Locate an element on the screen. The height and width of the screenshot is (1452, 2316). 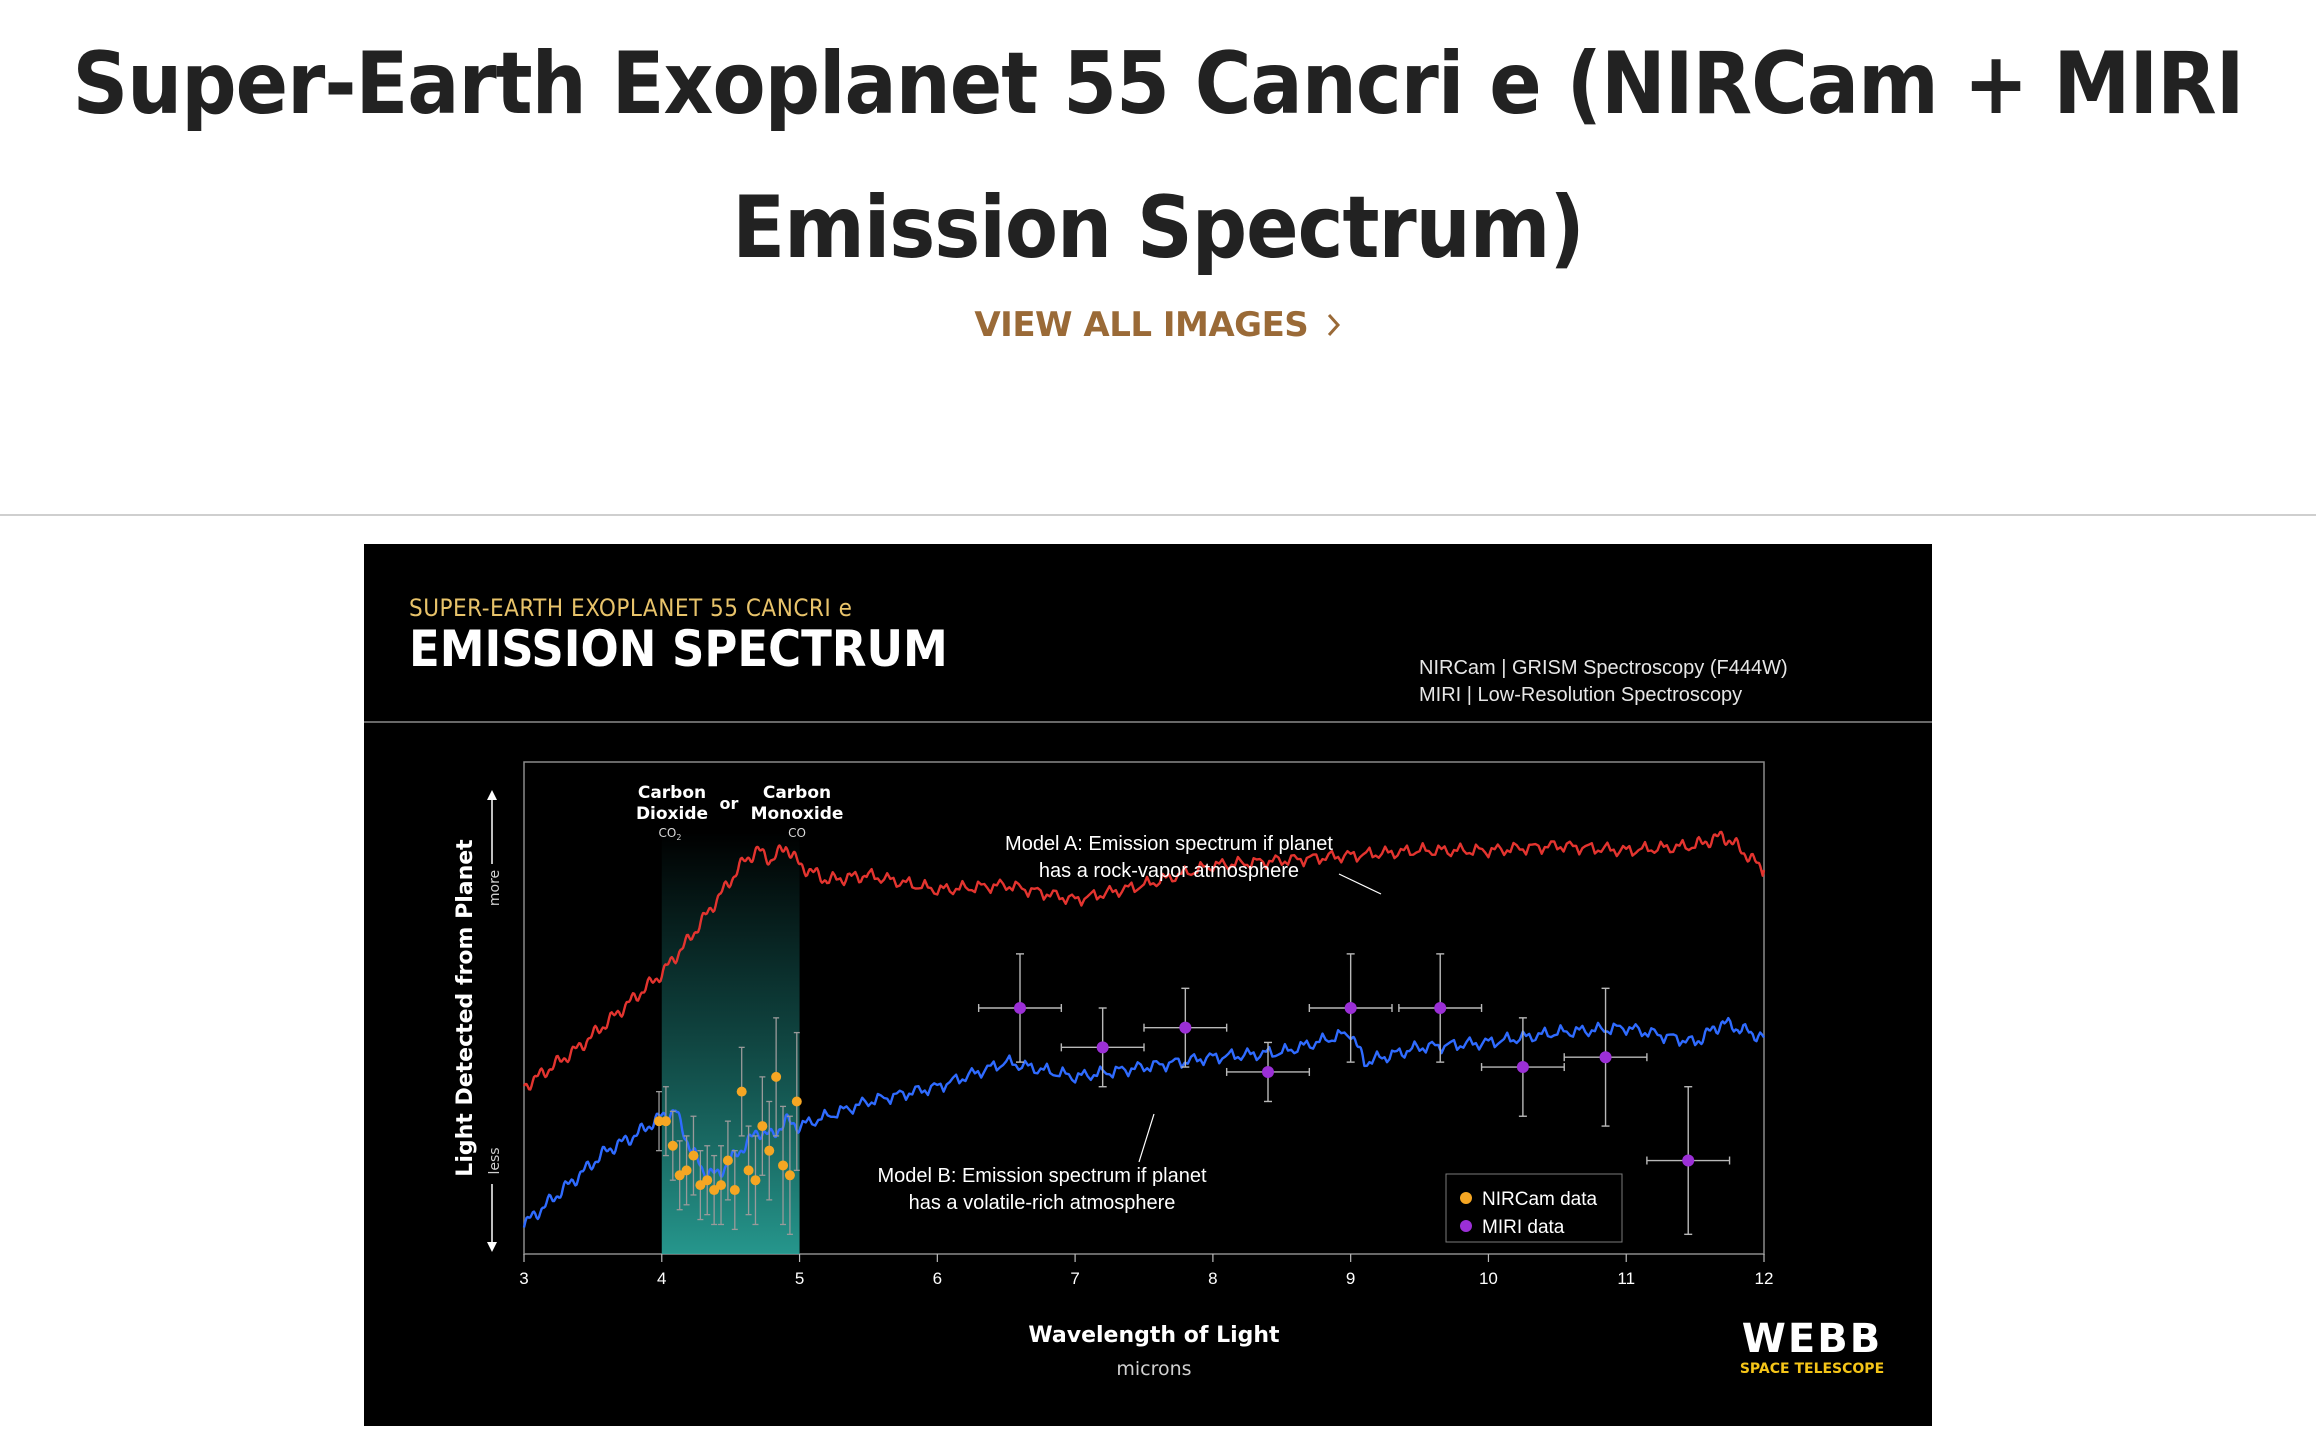
legend-box is located at coordinates (1534, 1208).